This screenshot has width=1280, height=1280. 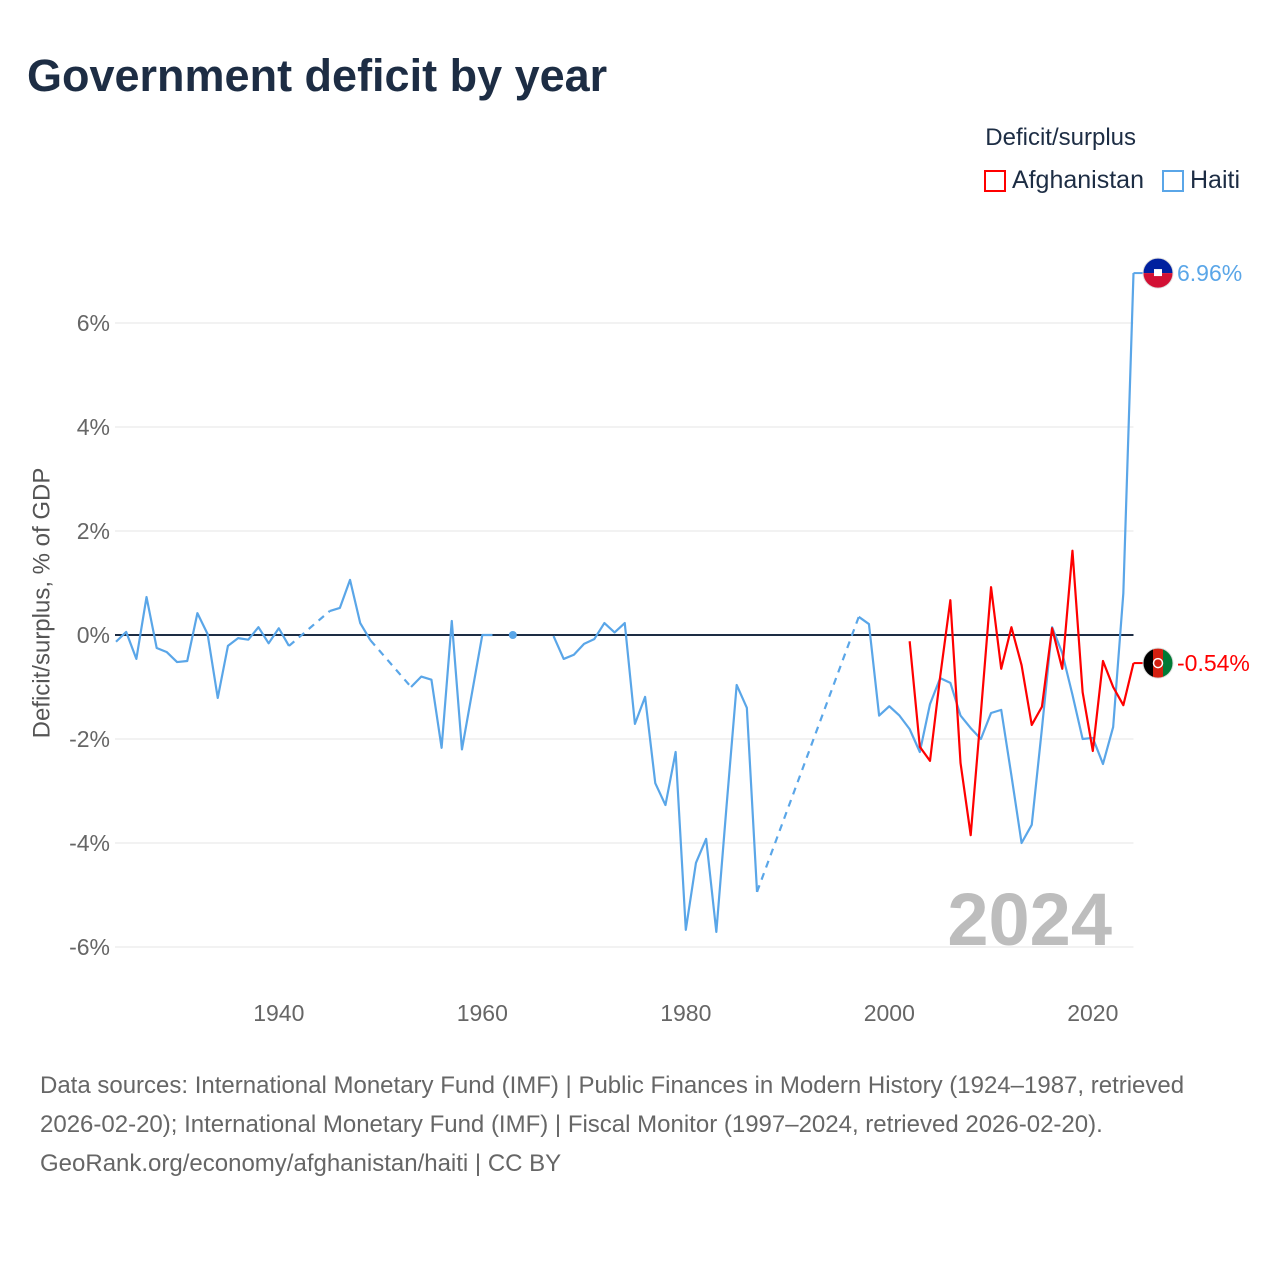 What do you see at coordinates (1172, 180) in the screenshot?
I see `legend-swatch-haiti` at bounding box center [1172, 180].